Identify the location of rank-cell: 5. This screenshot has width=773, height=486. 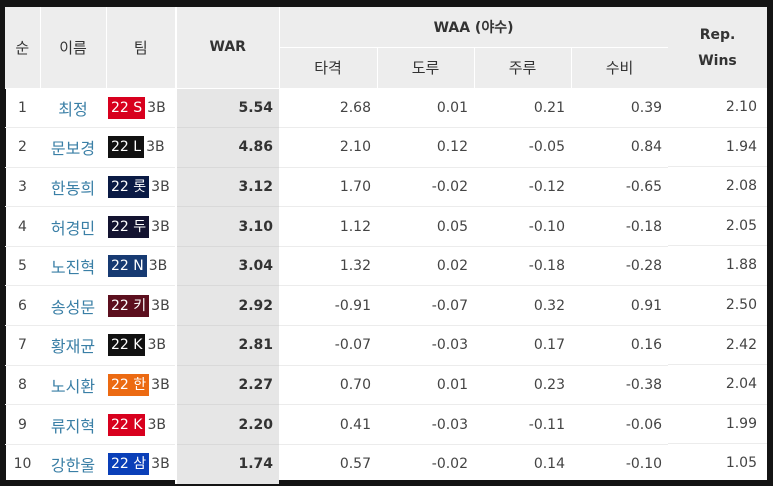
(22, 266).